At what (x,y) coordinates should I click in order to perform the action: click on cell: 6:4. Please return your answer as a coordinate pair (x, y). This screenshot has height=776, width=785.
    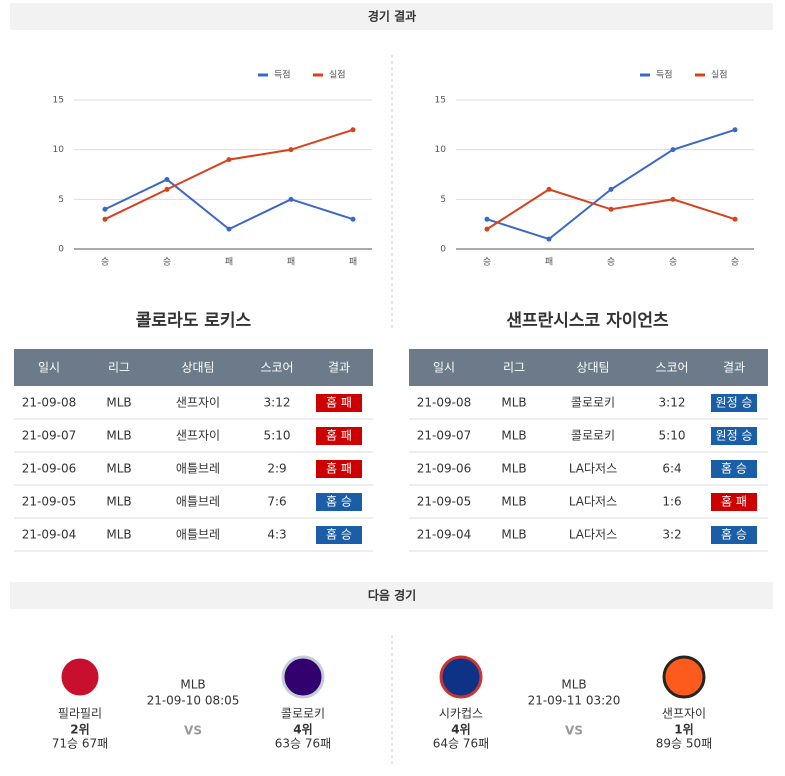
    Looking at the image, I should click on (671, 469).